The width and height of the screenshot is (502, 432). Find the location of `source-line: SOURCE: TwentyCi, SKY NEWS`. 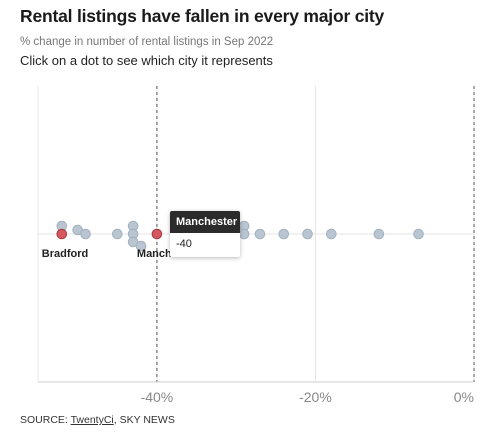

source-line: SOURCE: TwentyCi, SKY NEWS is located at coordinates (97, 420).